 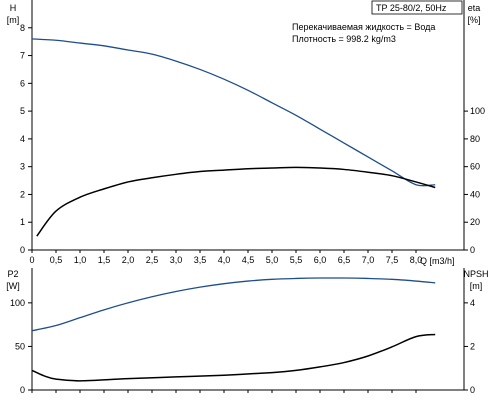 What do you see at coordinates (152, 260) in the screenshot?
I see `x-tick-label-5: 2,5` at bounding box center [152, 260].